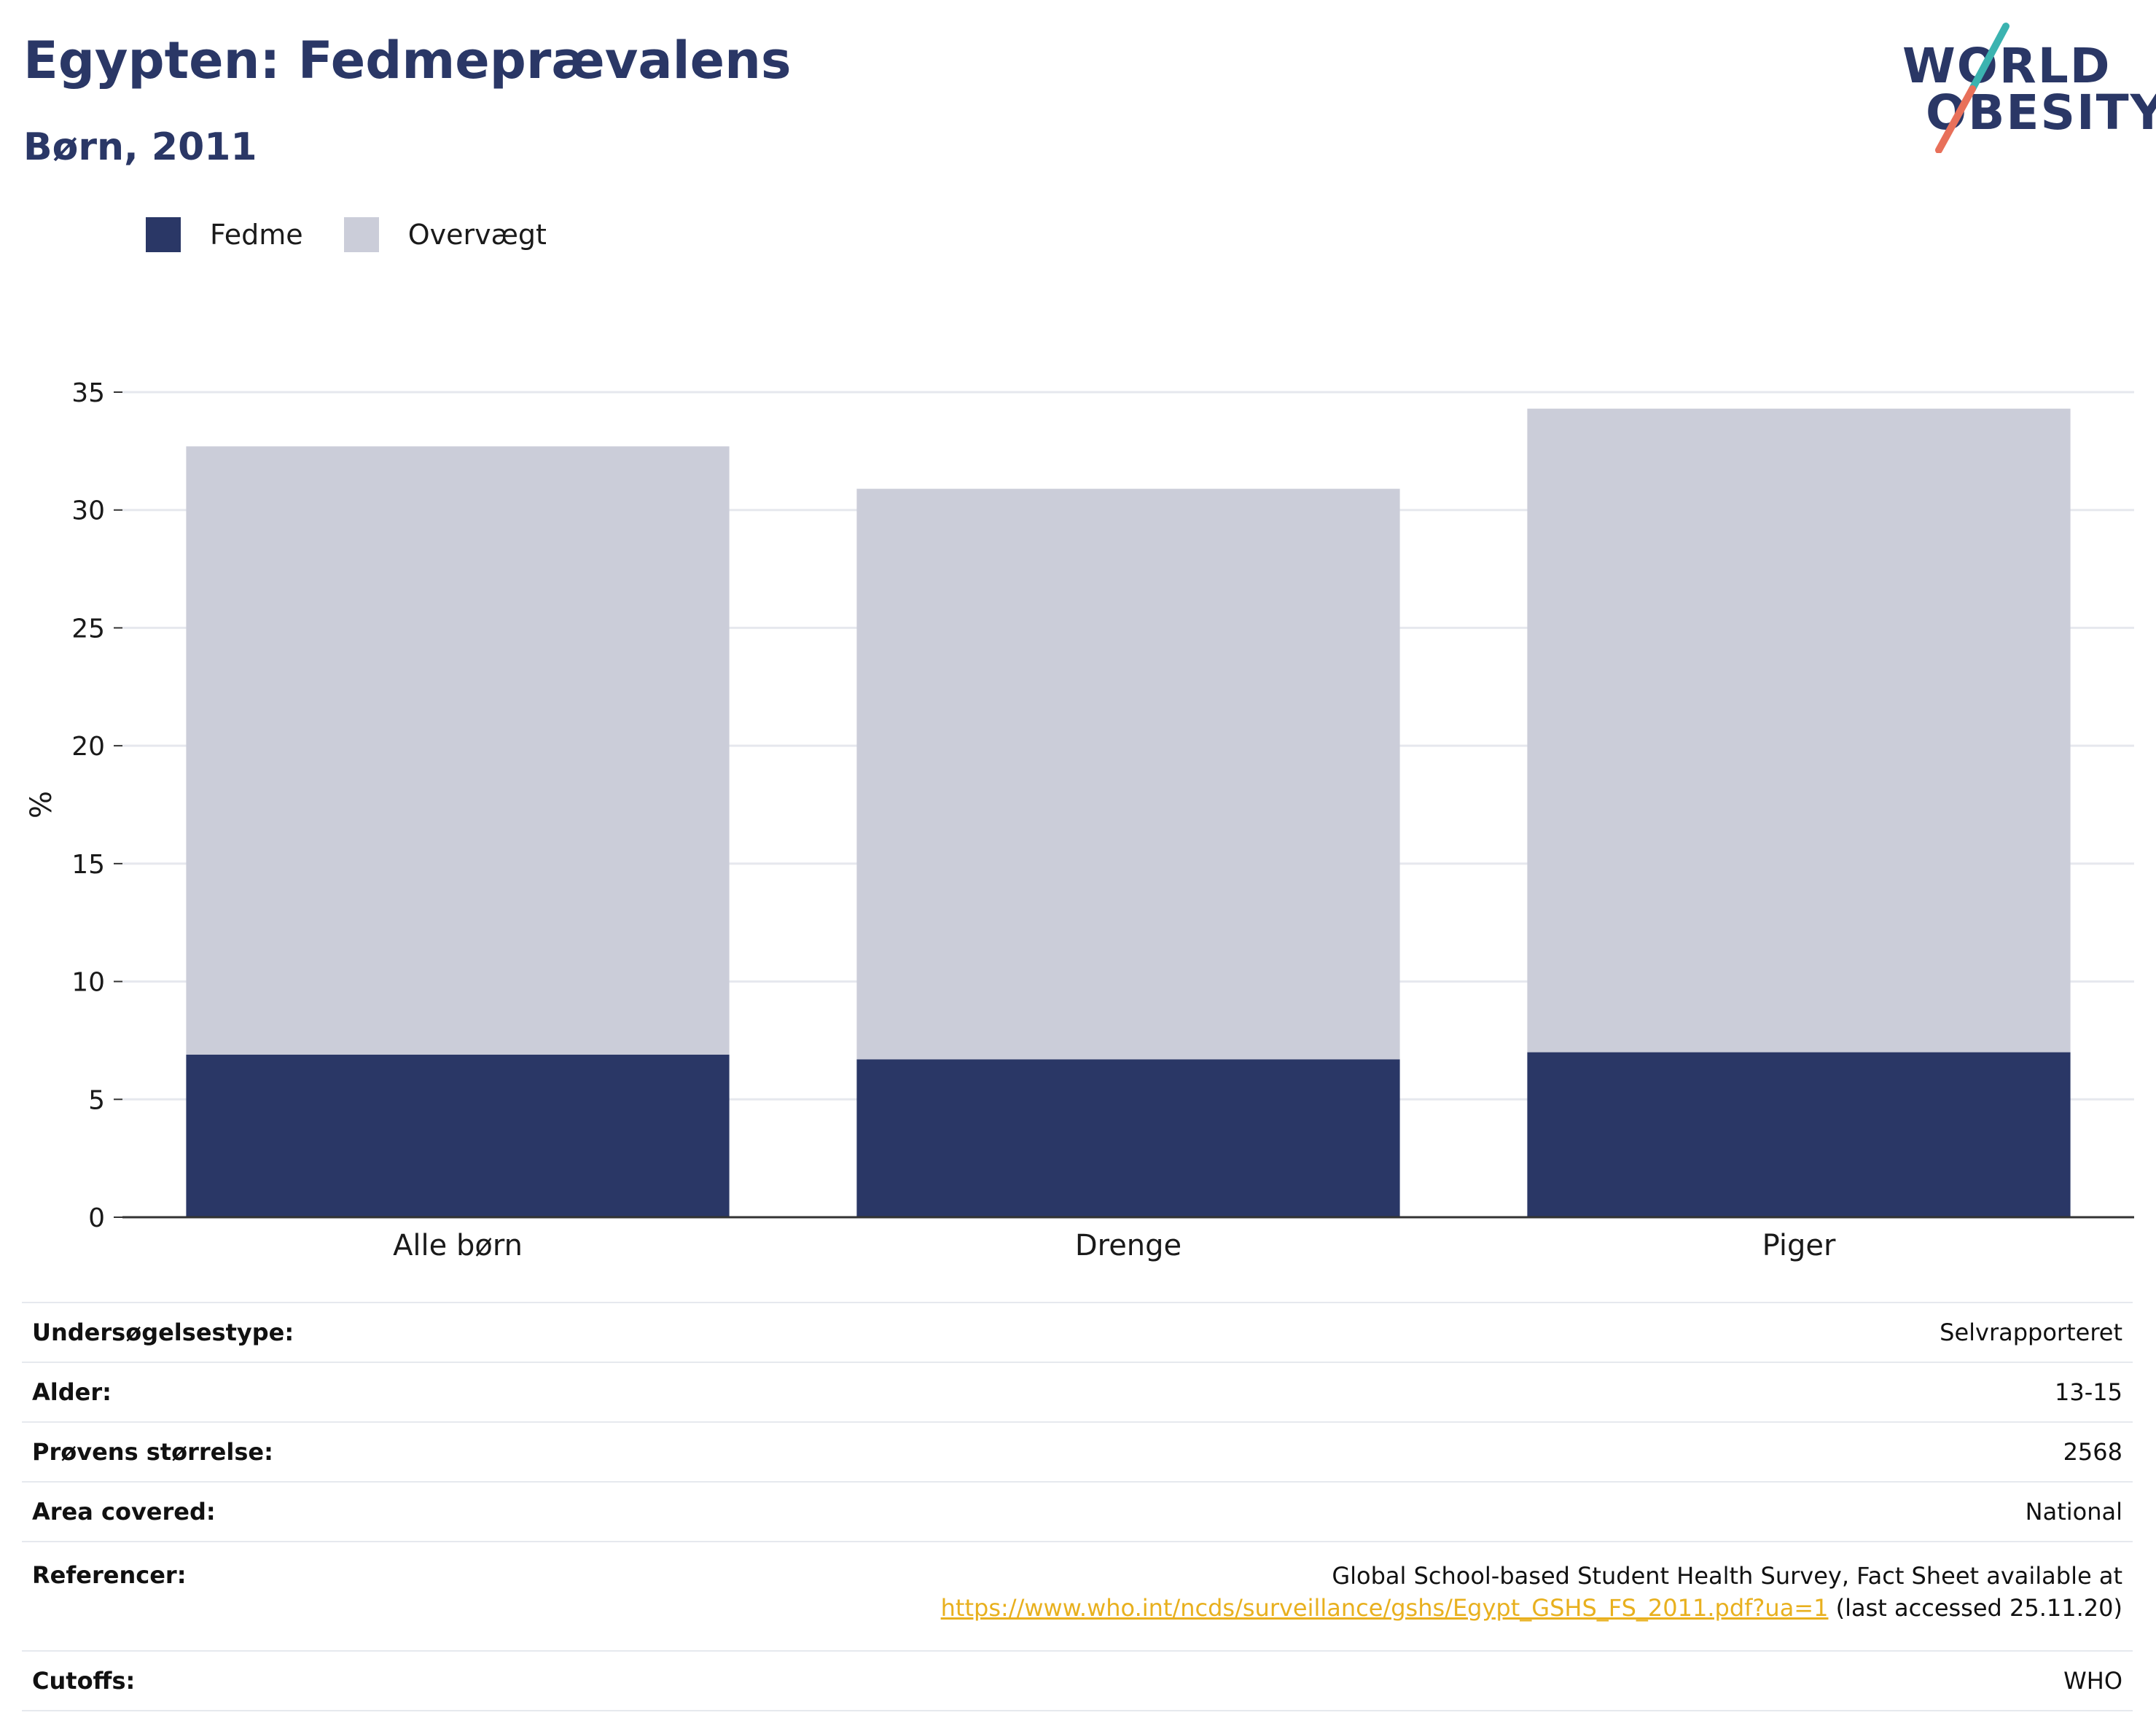  What do you see at coordinates (1077, 1512) in the screenshot?
I see `info-row-area-covered: Area covered: National` at bounding box center [1077, 1512].